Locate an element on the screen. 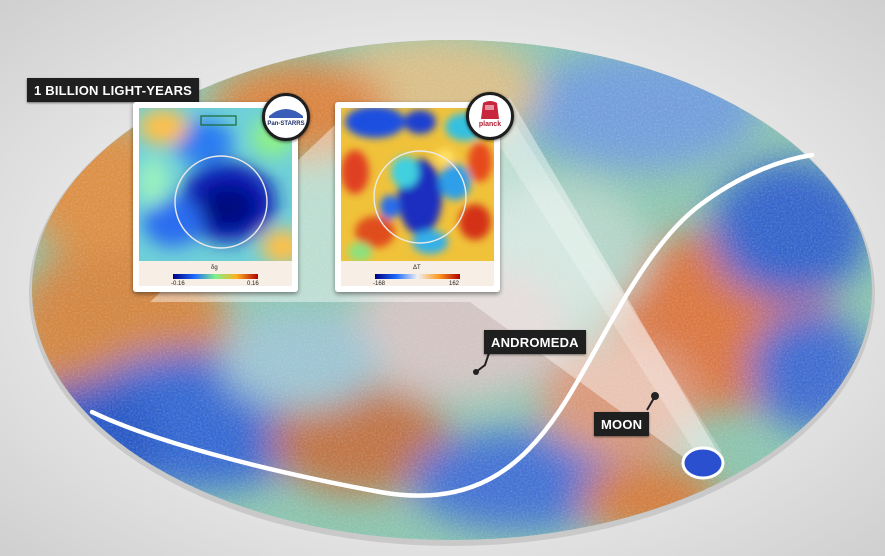  scale-label: 1 BILLION LIGHT-YEARS is located at coordinates (113, 90).